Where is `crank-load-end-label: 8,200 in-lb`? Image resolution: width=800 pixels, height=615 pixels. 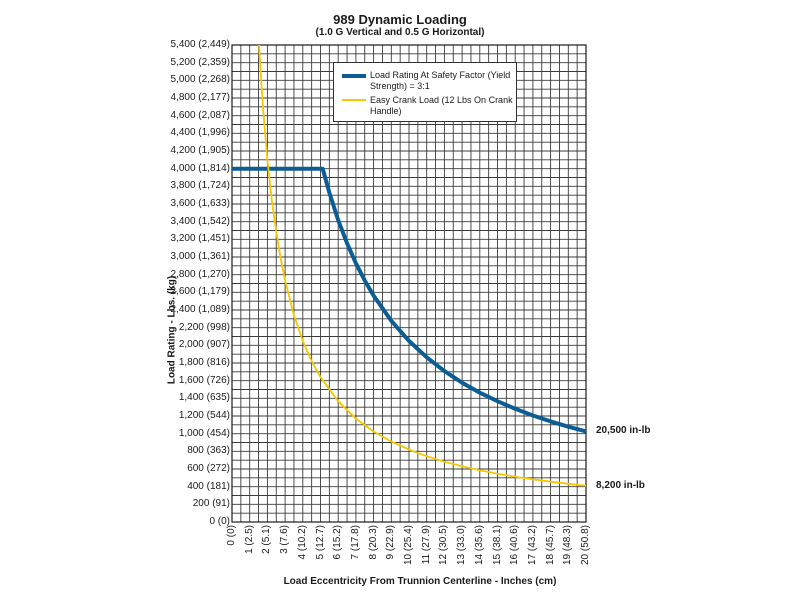 crank-load-end-label: 8,200 in-lb is located at coordinates (620, 485).